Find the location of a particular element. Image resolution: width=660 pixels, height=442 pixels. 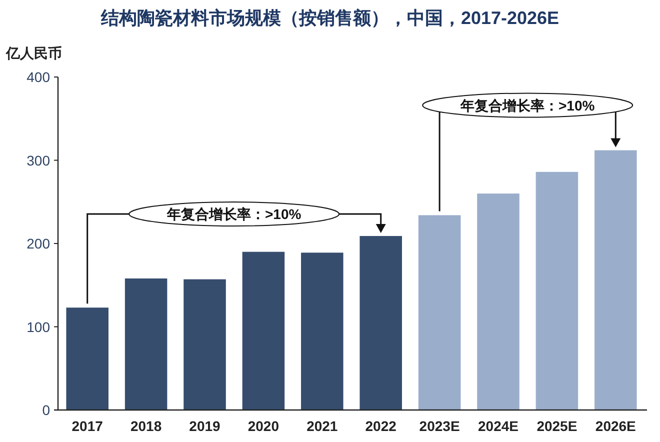

x-tick-label: 2020 is located at coordinates (264, 426).